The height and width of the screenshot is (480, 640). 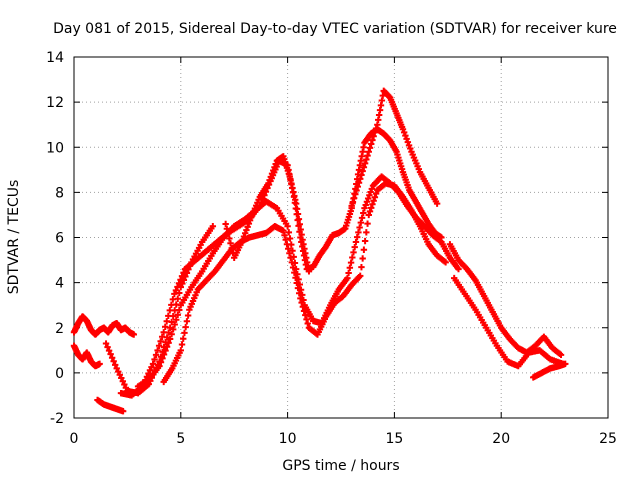 What do you see at coordinates (55, 103) in the screenshot?
I see `y-tick-label: 12` at bounding box center [55, 103].